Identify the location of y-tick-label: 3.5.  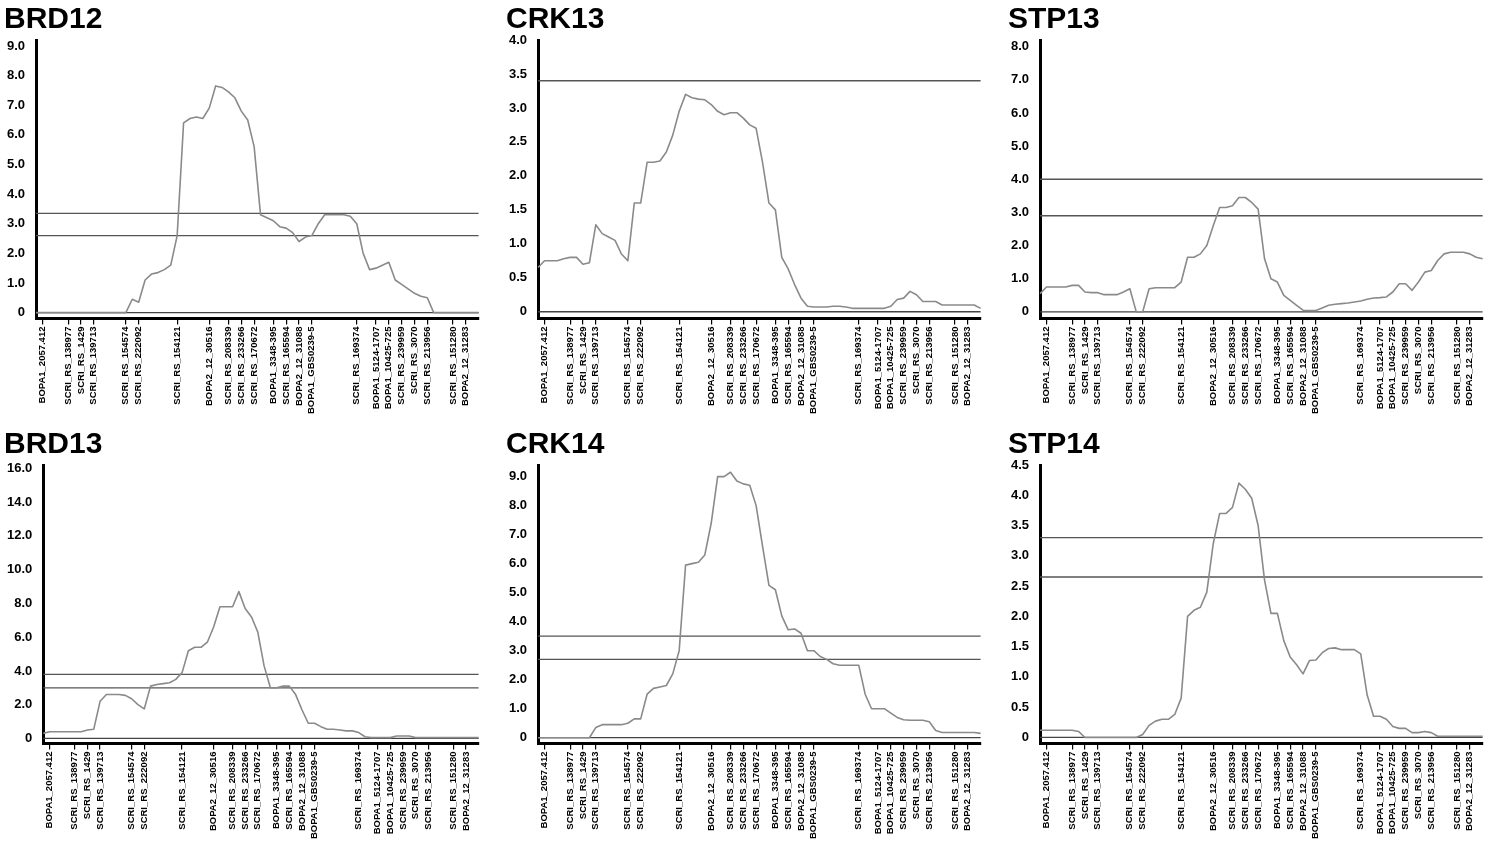
(518, 73).